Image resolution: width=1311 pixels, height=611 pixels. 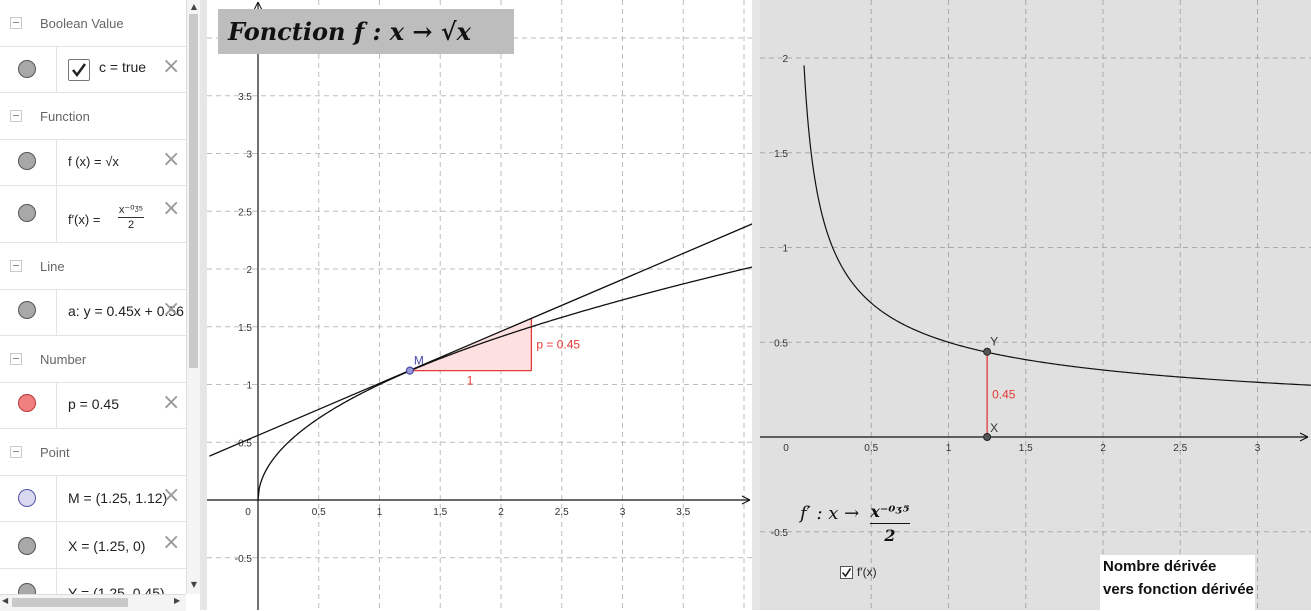 I want to click on point-X, so click(x=987, y=437).